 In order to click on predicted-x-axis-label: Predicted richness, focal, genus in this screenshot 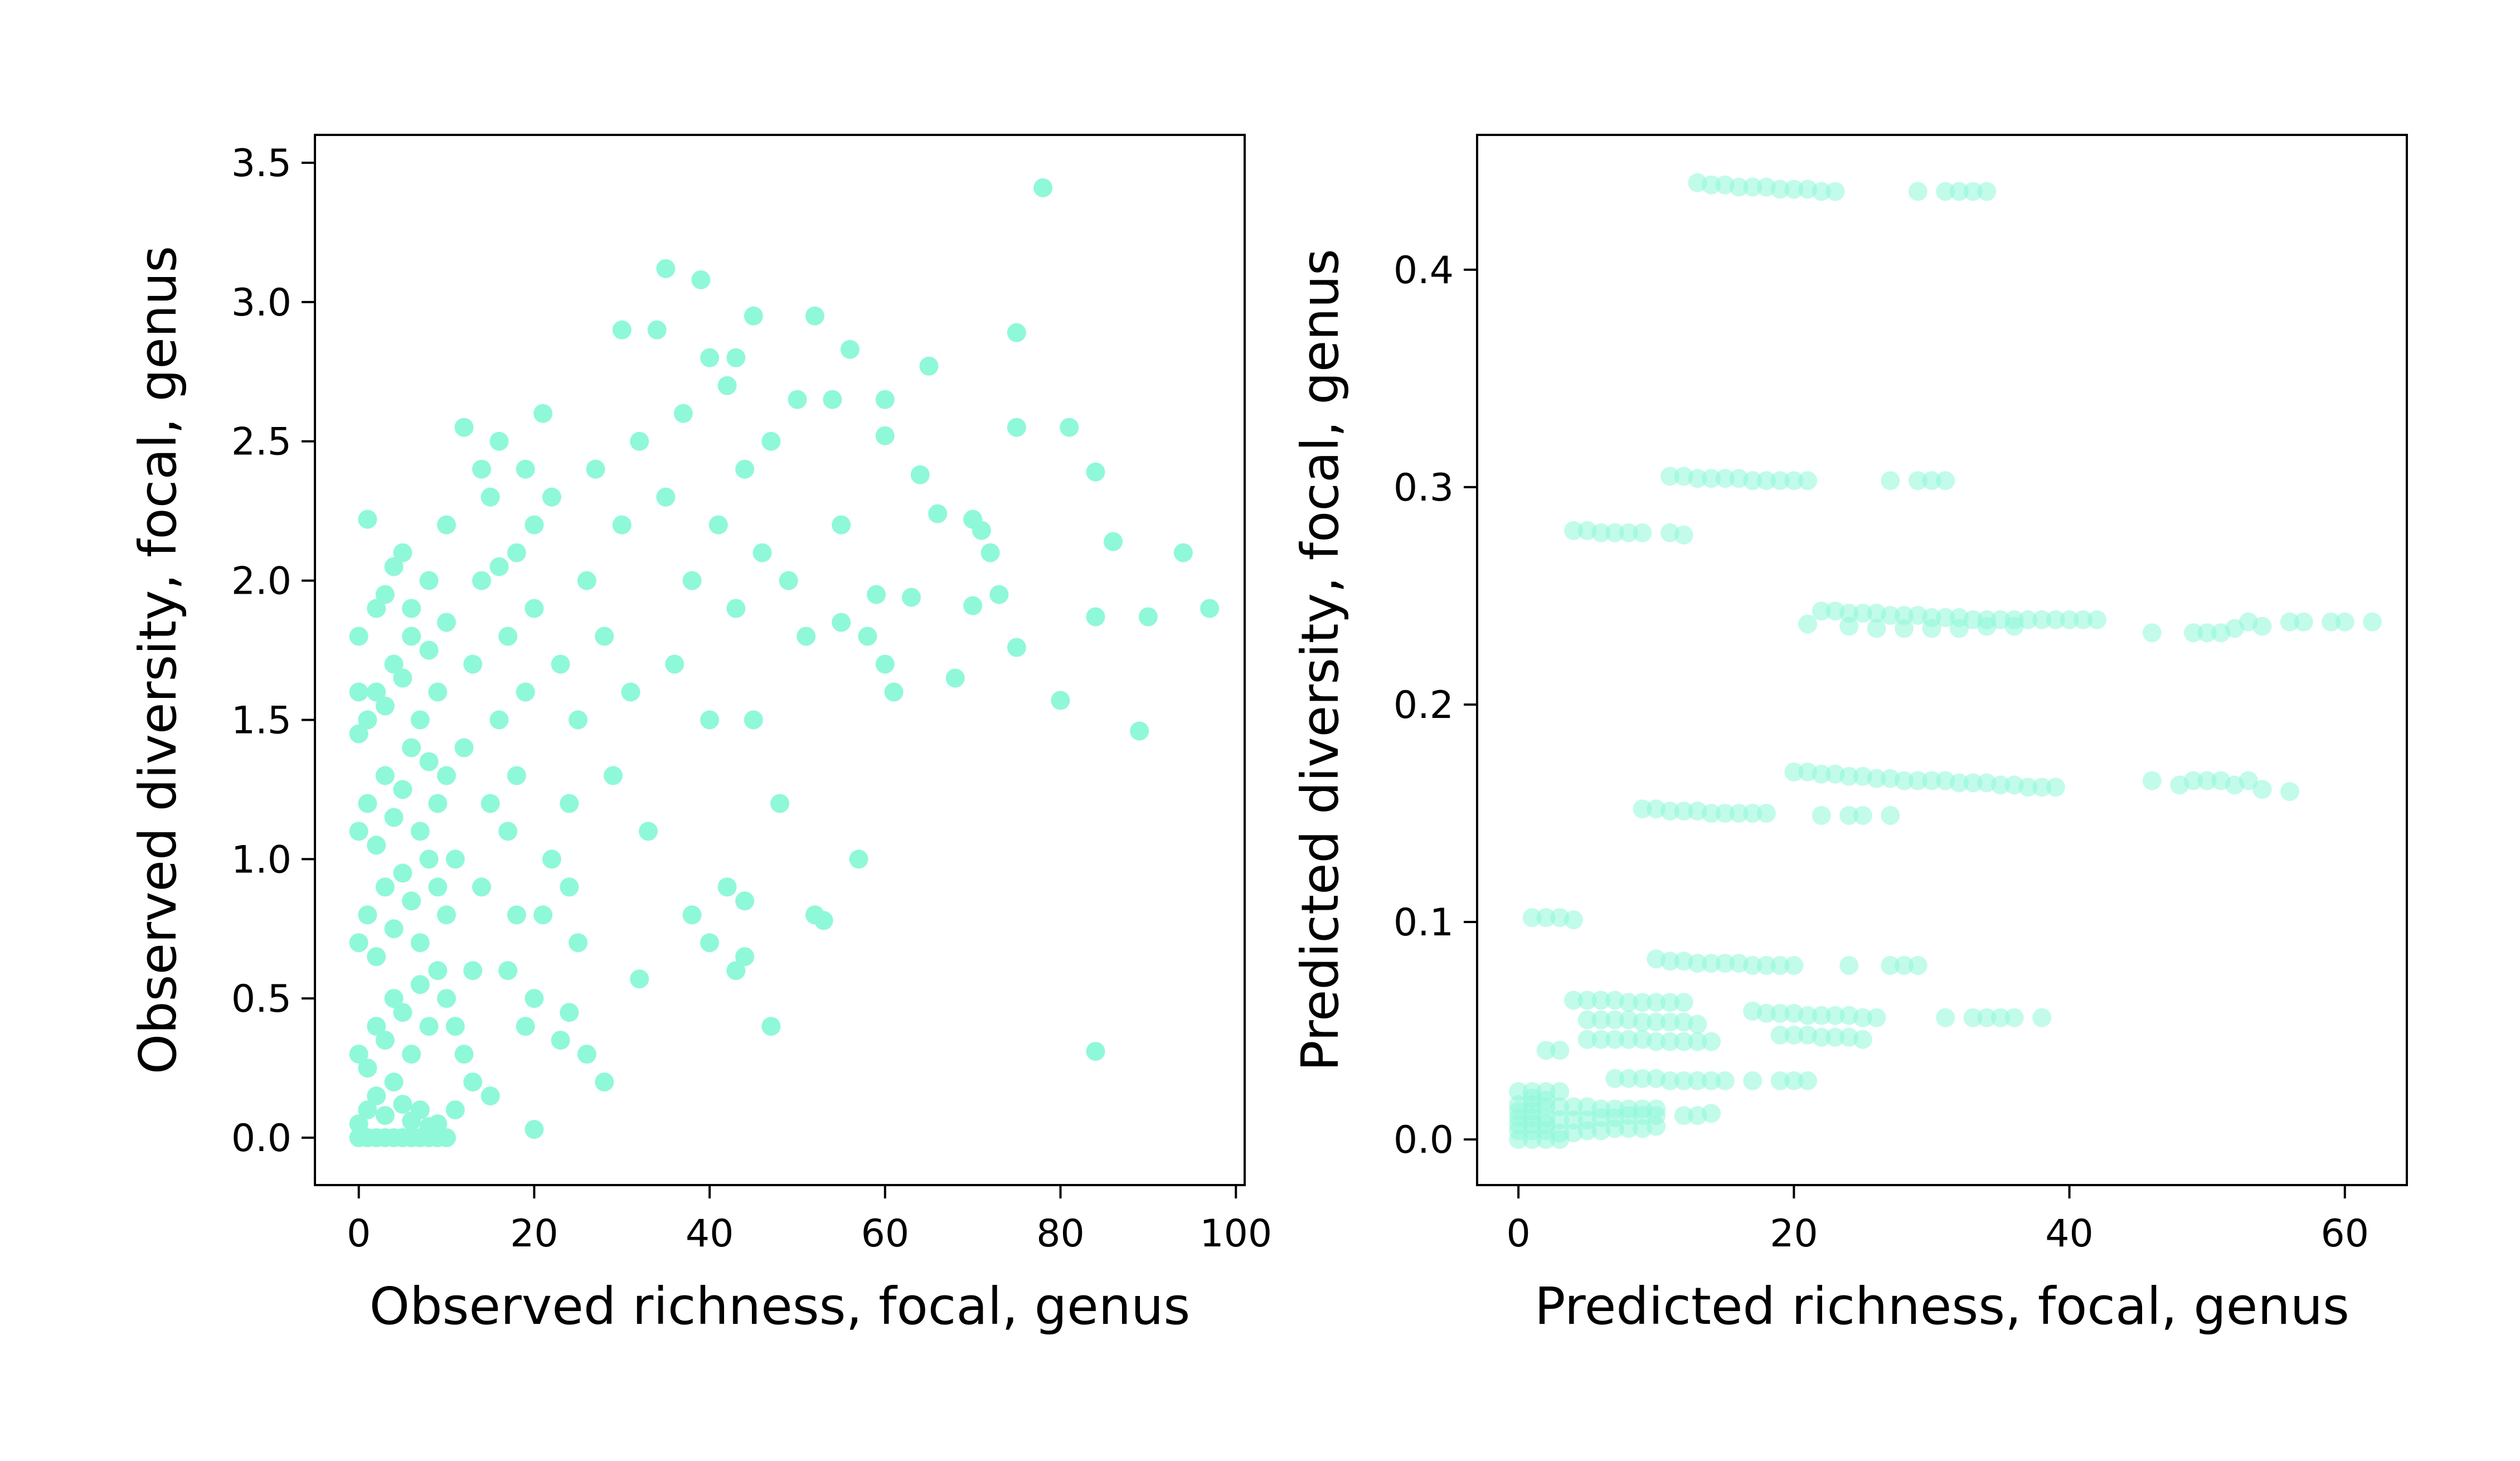, I will do `click(1942, 1306)`.